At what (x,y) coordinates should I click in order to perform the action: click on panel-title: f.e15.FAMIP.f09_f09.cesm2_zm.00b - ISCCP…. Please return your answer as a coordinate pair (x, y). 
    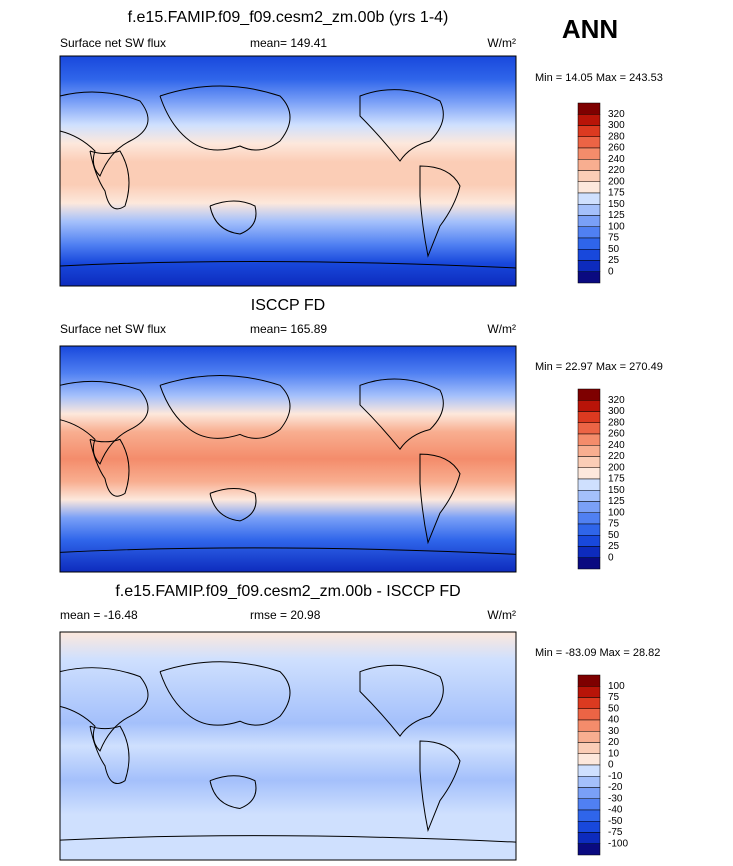
    Looking at the image, I should click on (287, 591).